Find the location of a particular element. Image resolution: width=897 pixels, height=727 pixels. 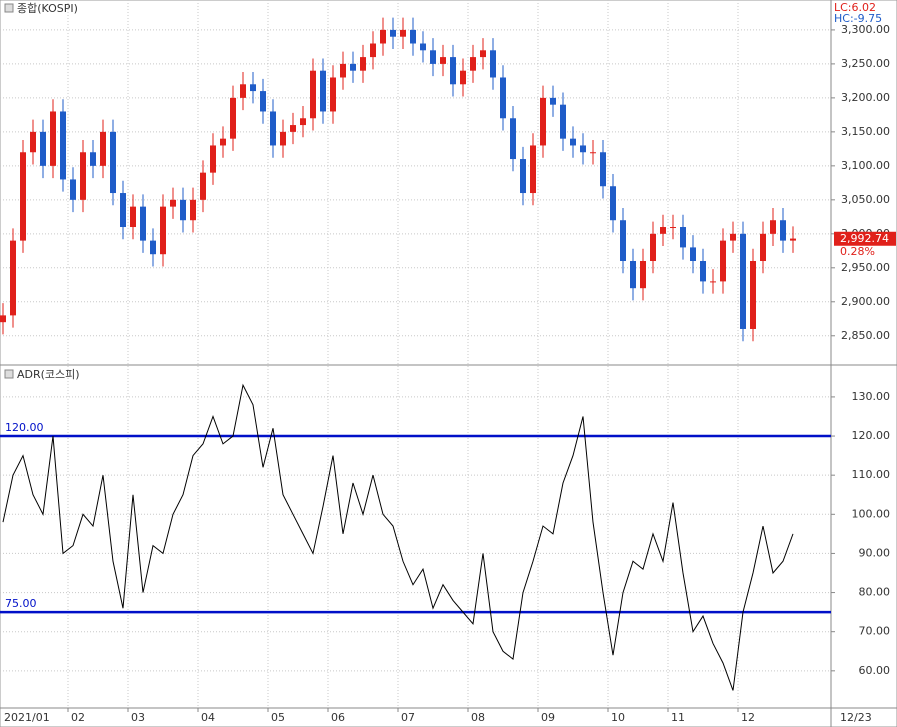

y-tick-label: 80.00 is located at coordinates (875, 592).